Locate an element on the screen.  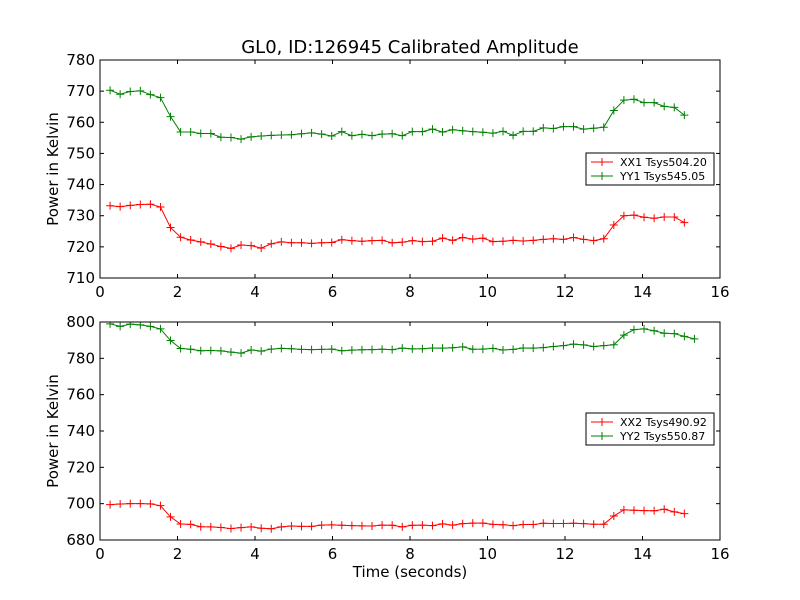
y-tick-label: 780 is located at coordinates (80, 358).